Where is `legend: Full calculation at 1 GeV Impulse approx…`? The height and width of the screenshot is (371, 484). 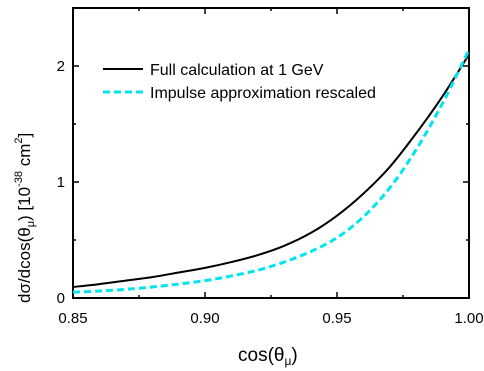
legend: Full calculation at 1 GeV Impulse approx… is located at coordinates (239, 82).